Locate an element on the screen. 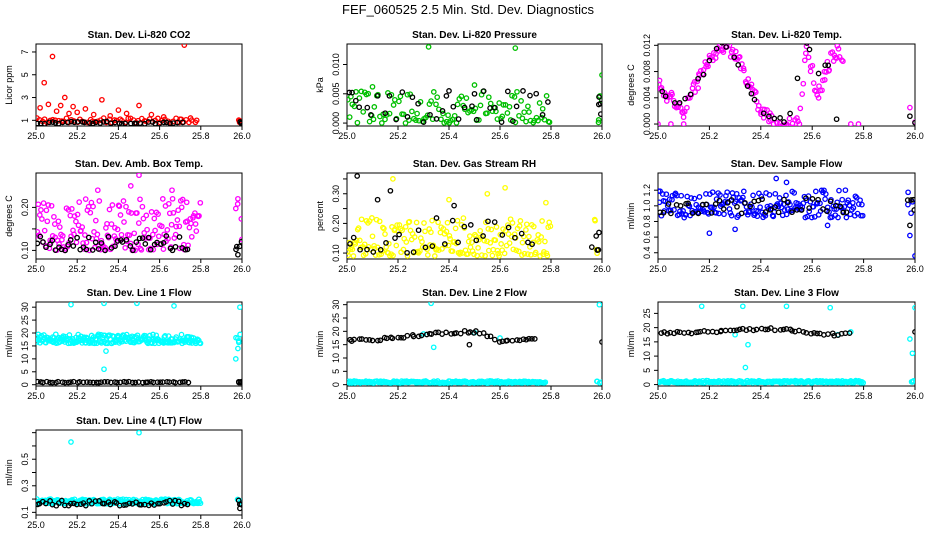  panel-title: Stan. Dev. Li-820 Pressure is located at coordinates (474, 35).